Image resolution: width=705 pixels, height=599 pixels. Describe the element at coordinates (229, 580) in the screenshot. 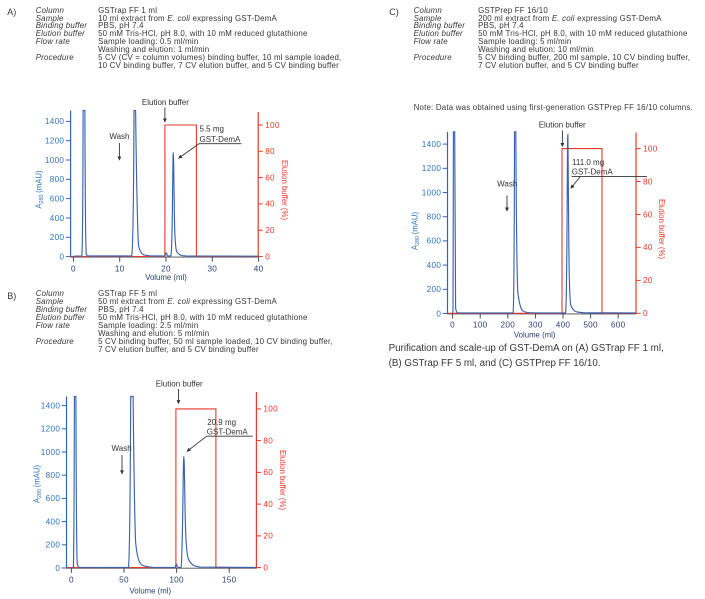

I see `svg-text: 150` at that location.